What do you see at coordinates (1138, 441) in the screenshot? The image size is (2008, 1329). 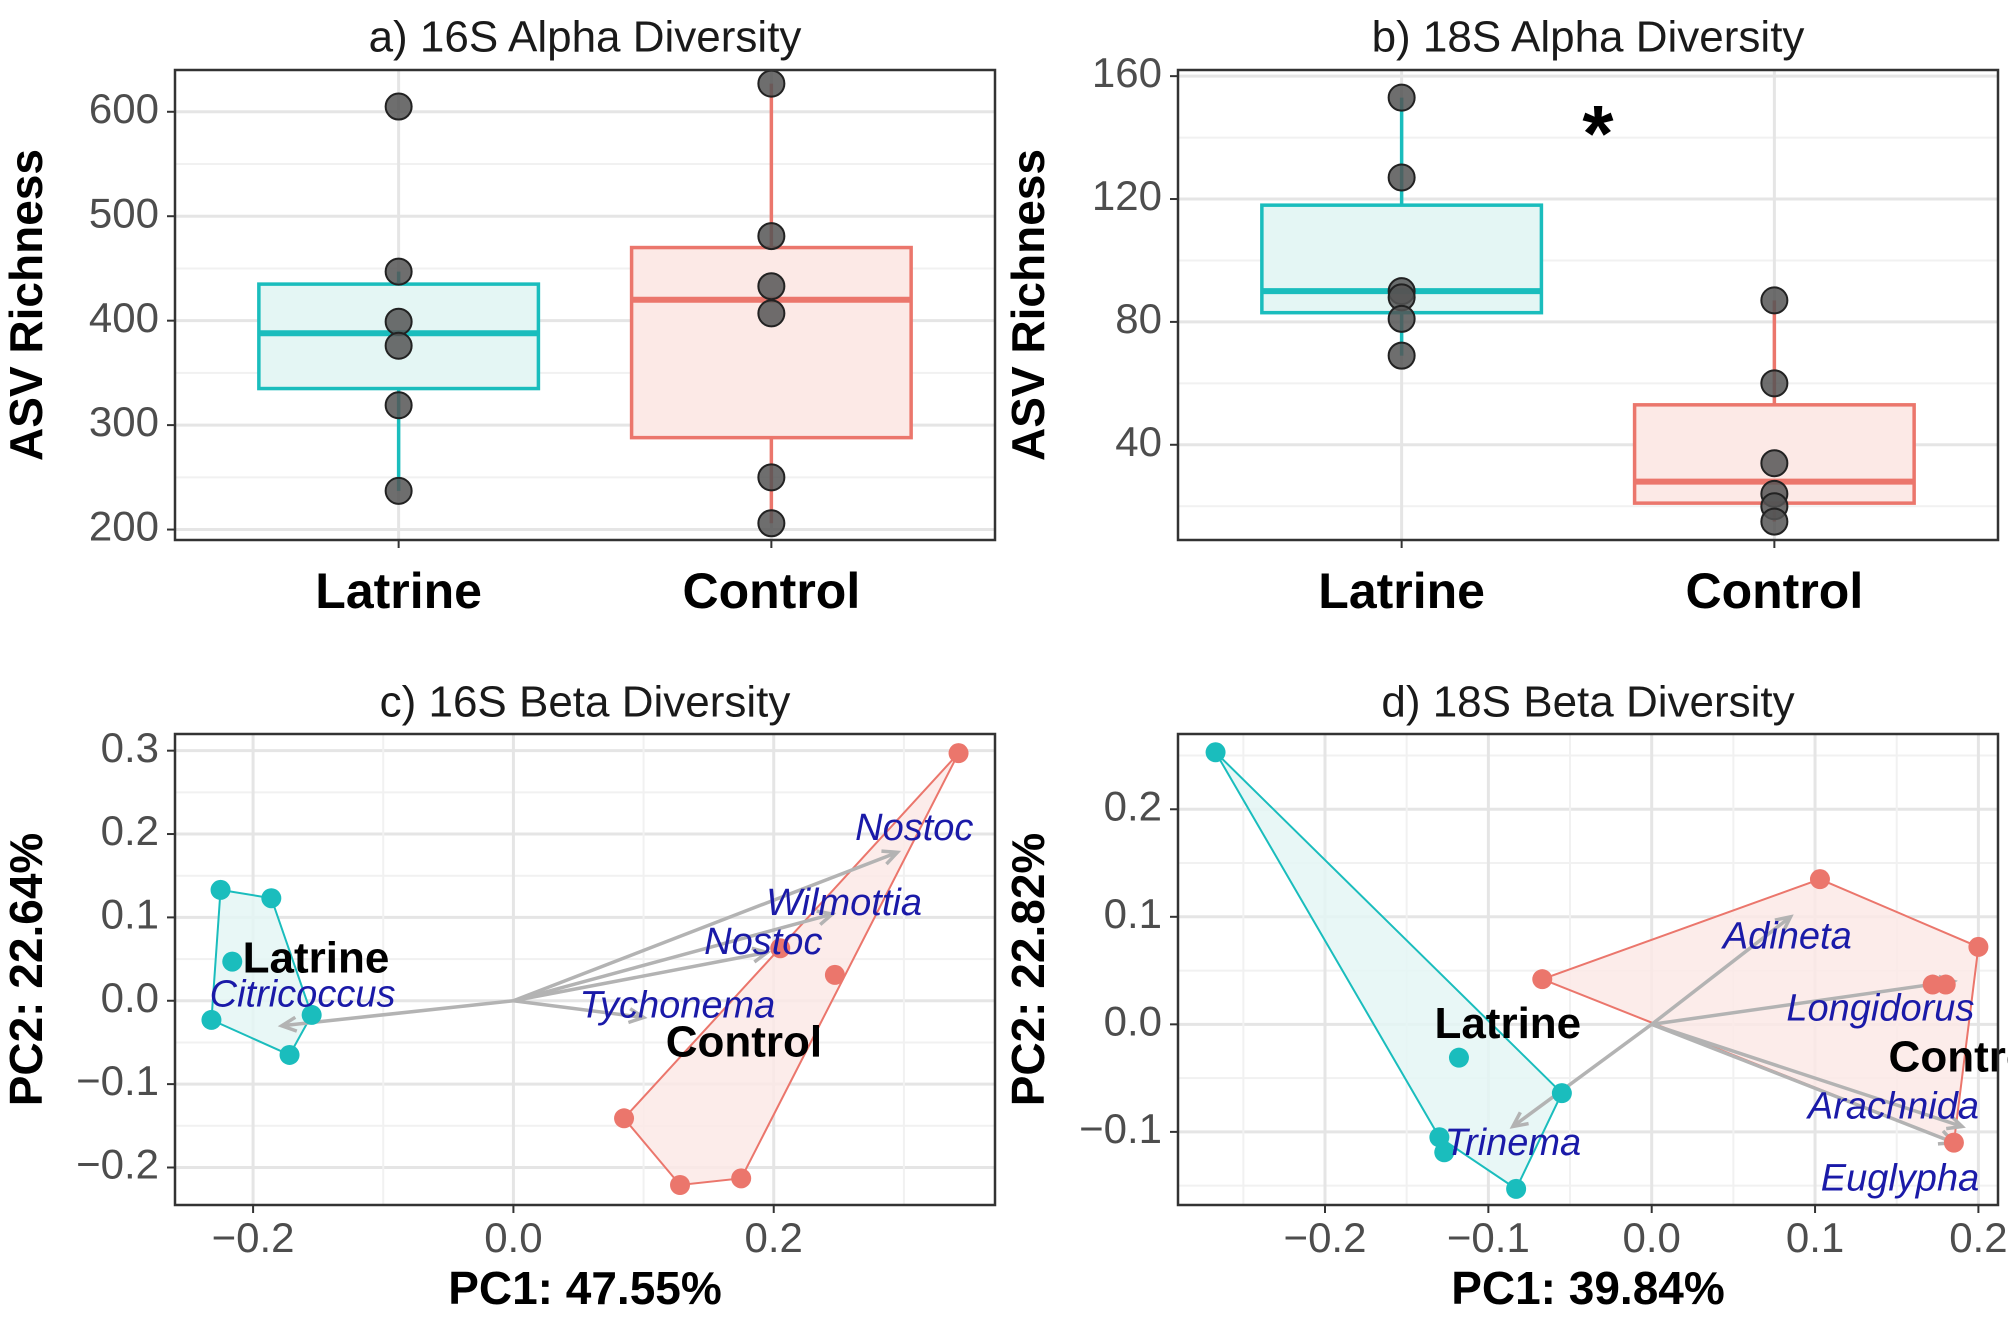 I see `y-tick-label: 40` at bounding box center [1138, 441].